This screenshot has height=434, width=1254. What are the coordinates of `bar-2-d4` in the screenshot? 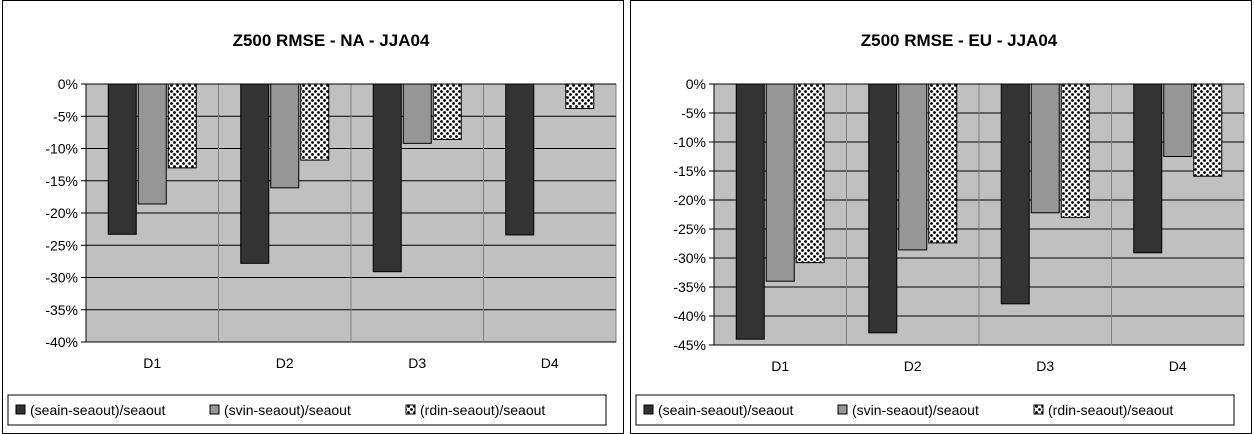 It's located at (1178, 120).